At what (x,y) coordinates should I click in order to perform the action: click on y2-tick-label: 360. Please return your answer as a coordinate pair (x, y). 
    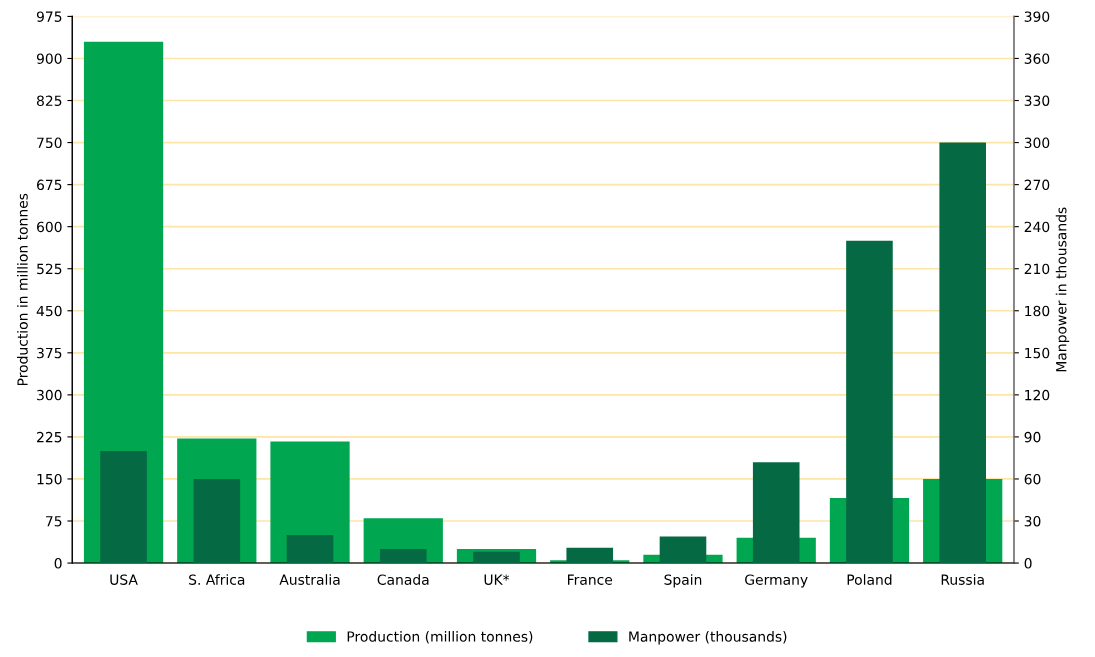
    Looking at the image, I should click on (1037, 58).